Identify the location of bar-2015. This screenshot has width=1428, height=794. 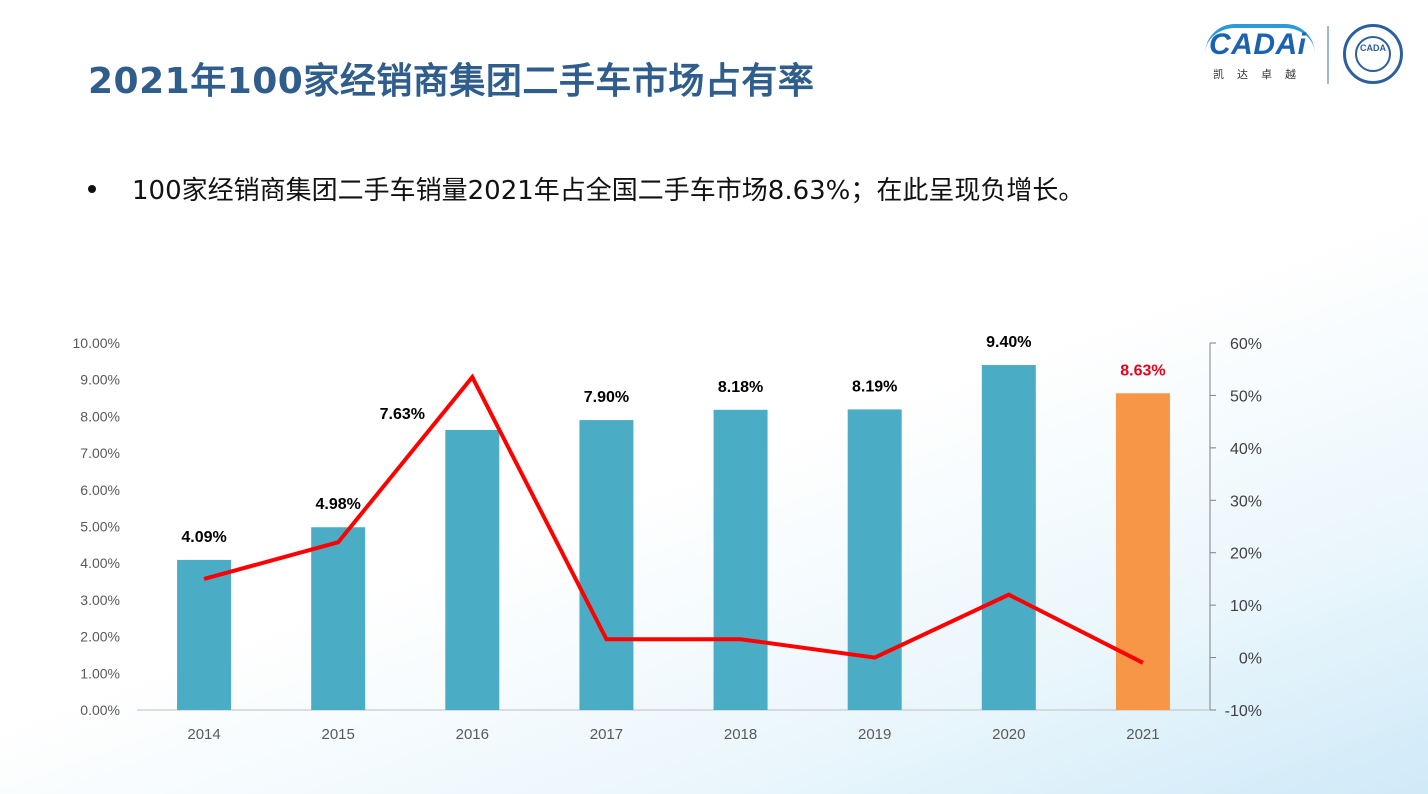
(338, 618).